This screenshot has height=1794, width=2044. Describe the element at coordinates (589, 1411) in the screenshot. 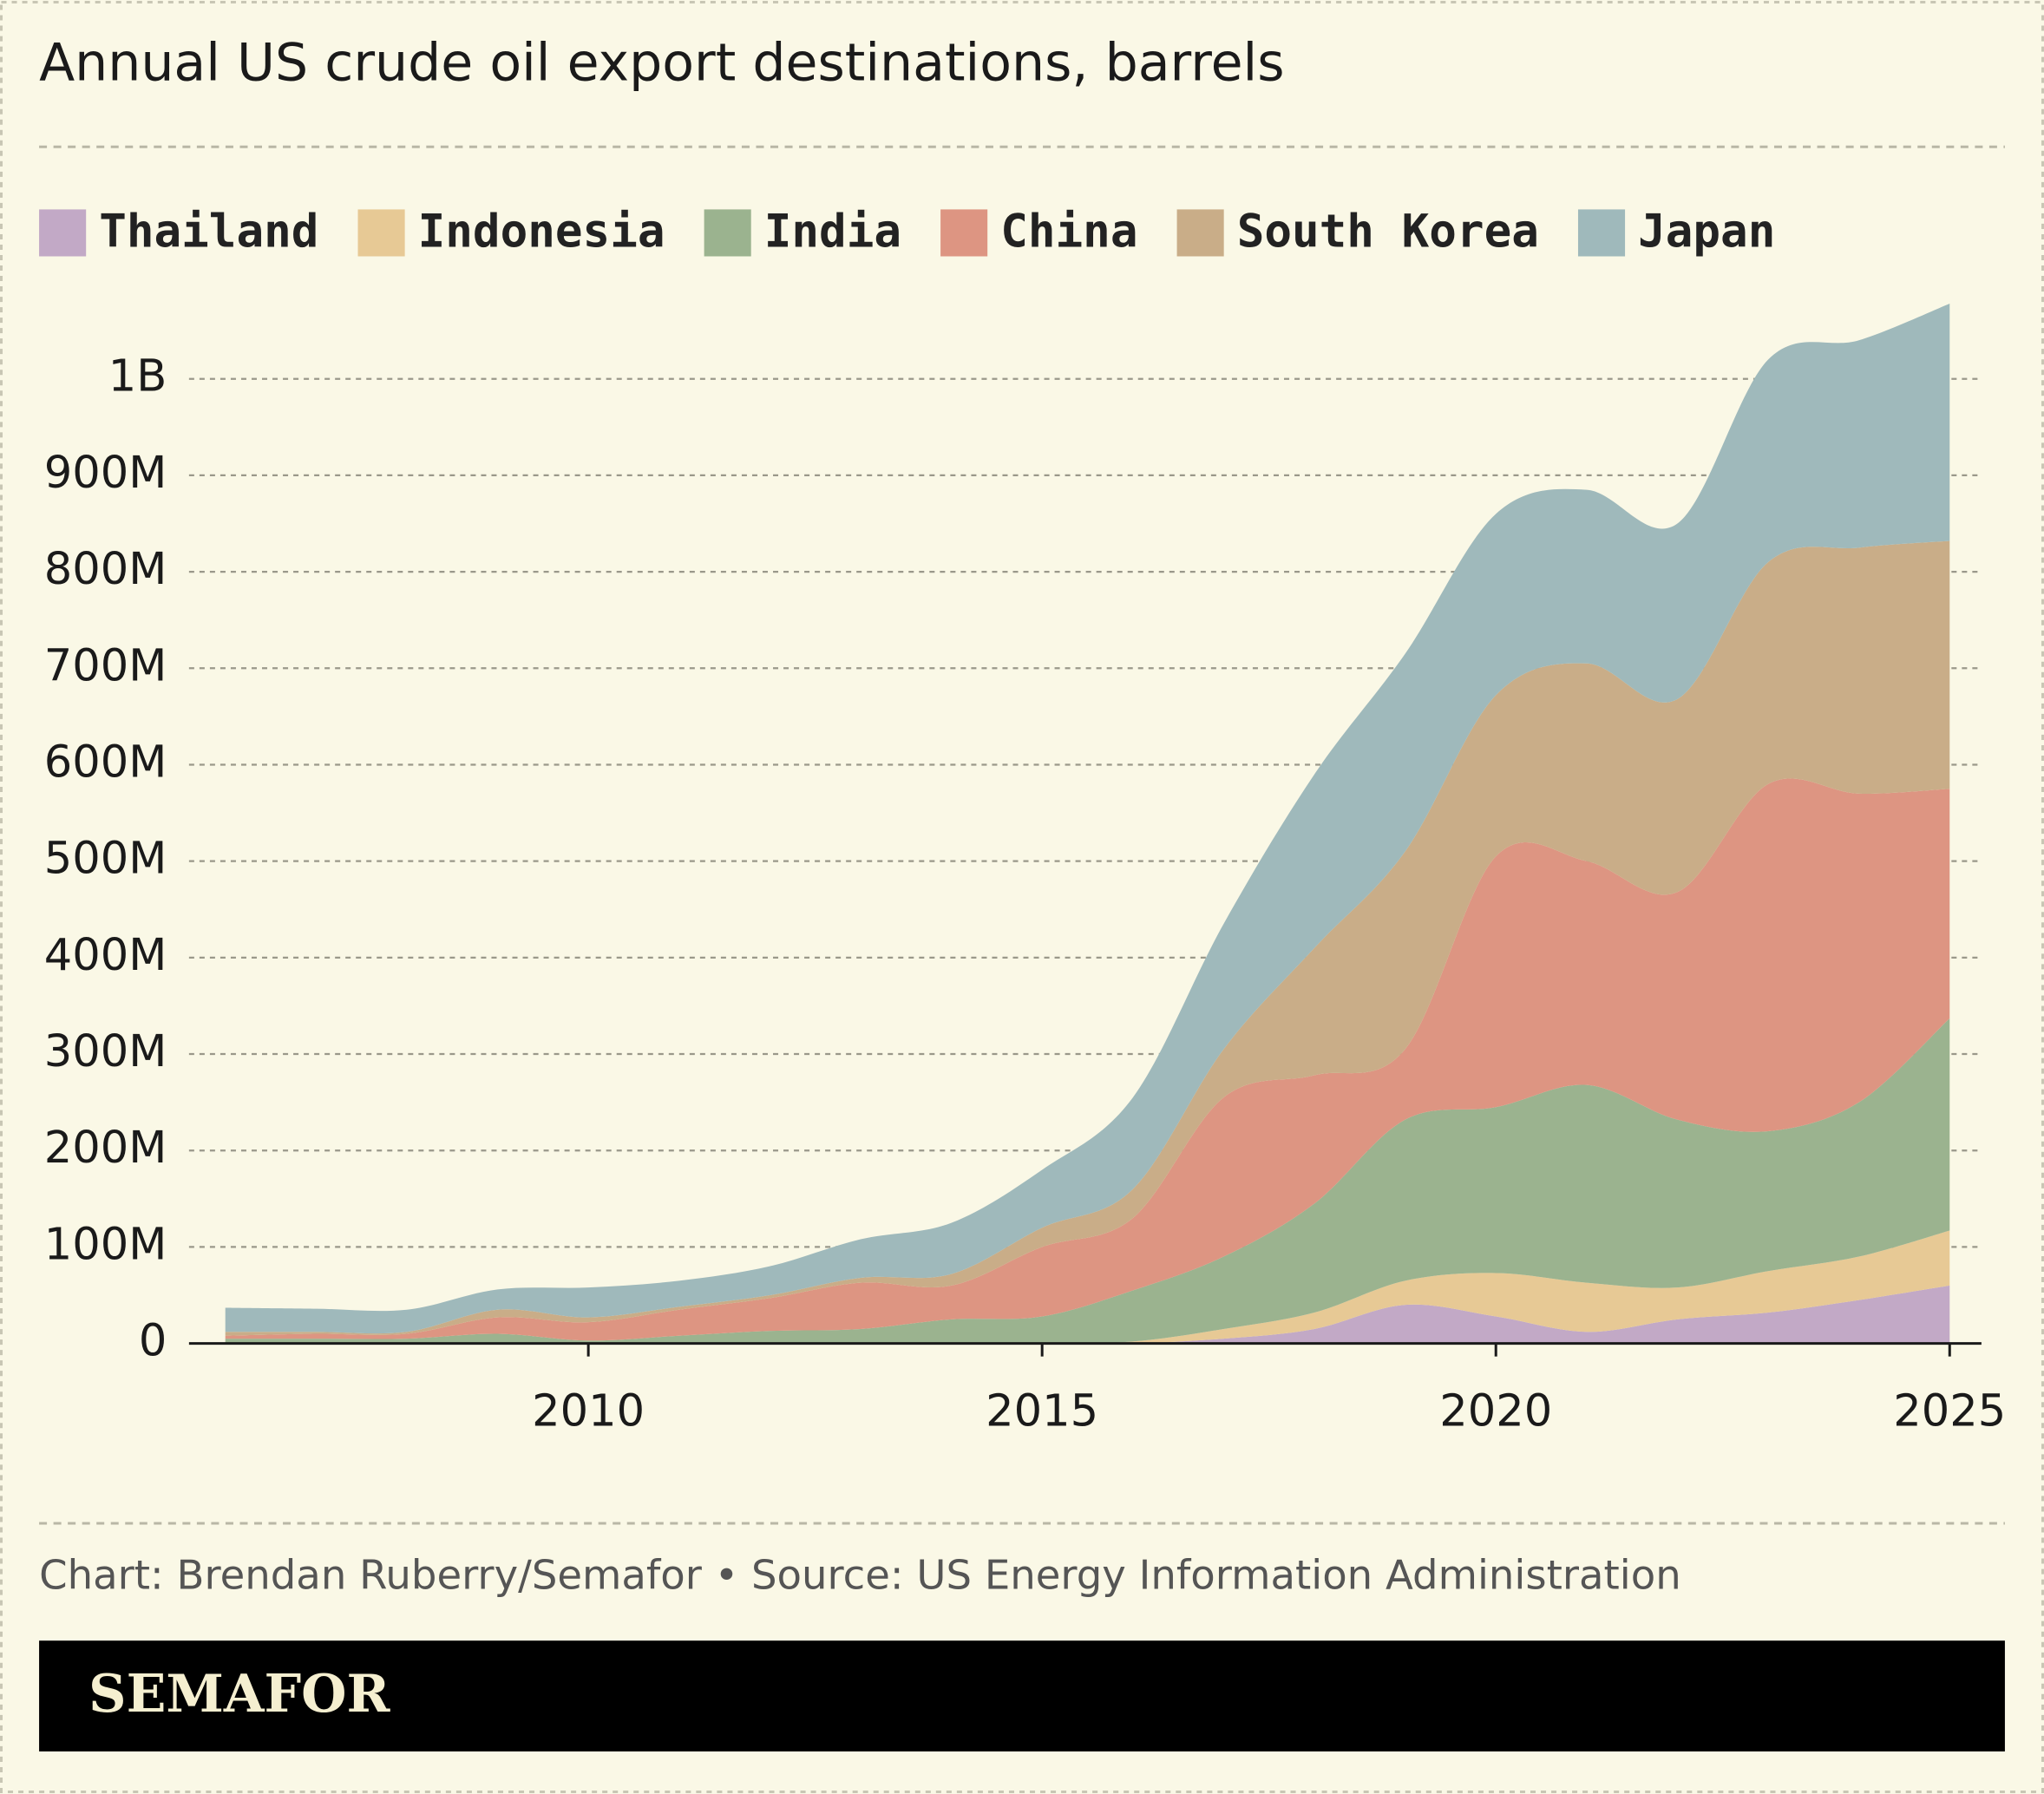

I see `x-tick-label: 2010` at that location.